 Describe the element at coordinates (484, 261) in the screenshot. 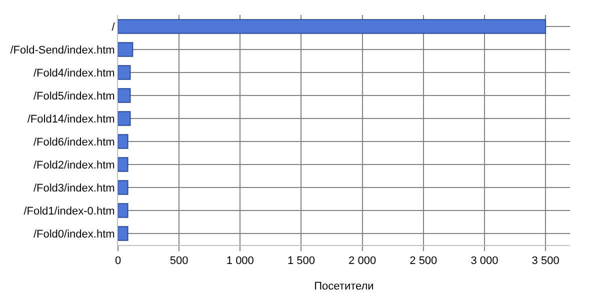

I see `x-tick-label: 3 000` at that location.